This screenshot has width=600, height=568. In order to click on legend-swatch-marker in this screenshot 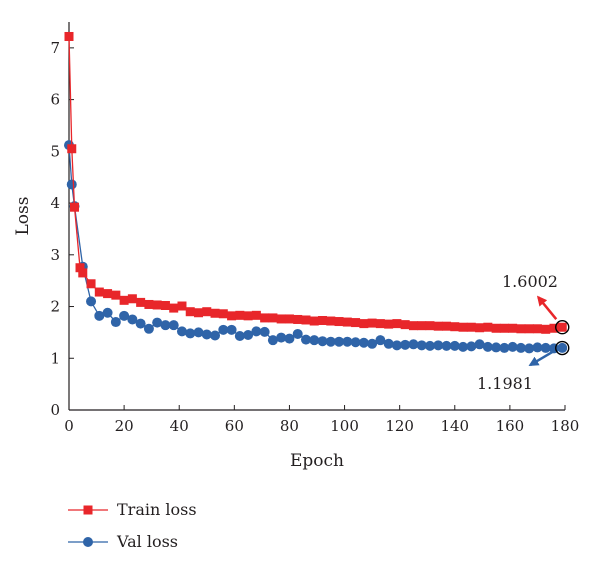, I will do `click(88, 510)`.